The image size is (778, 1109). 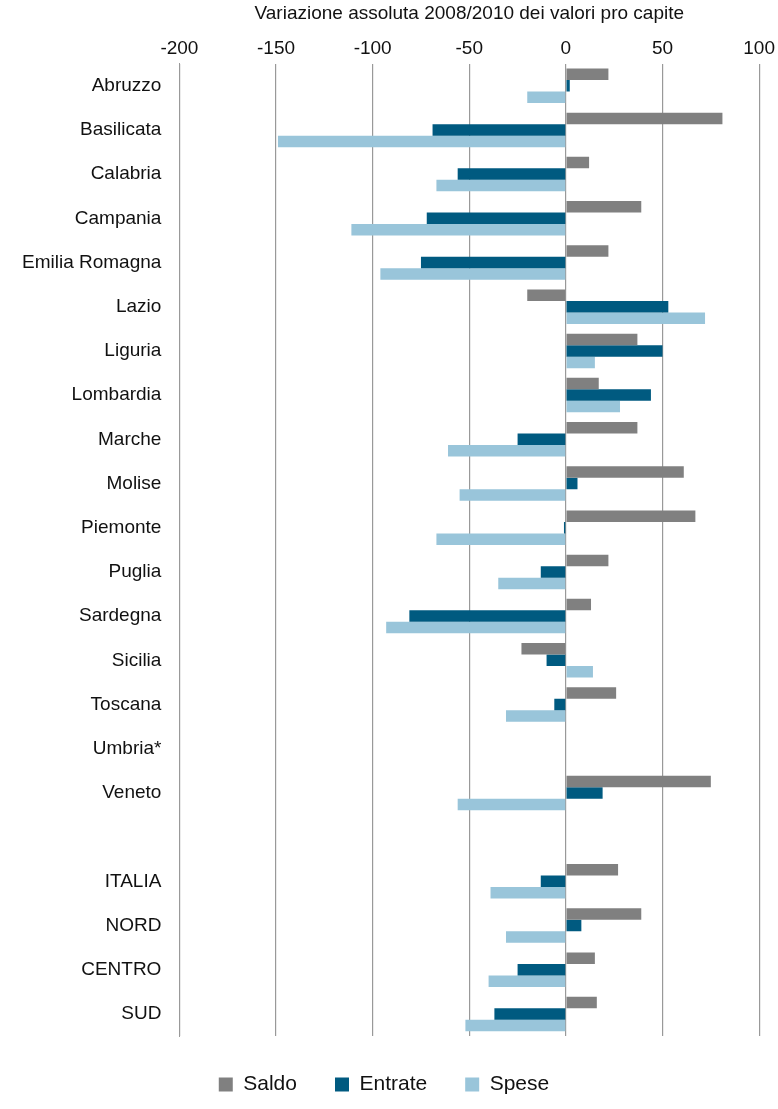 What do you see at coordinates (132, 792) in the screenshot?
I see `y-tick-label: Veneto` at bounding box center [132, 792].